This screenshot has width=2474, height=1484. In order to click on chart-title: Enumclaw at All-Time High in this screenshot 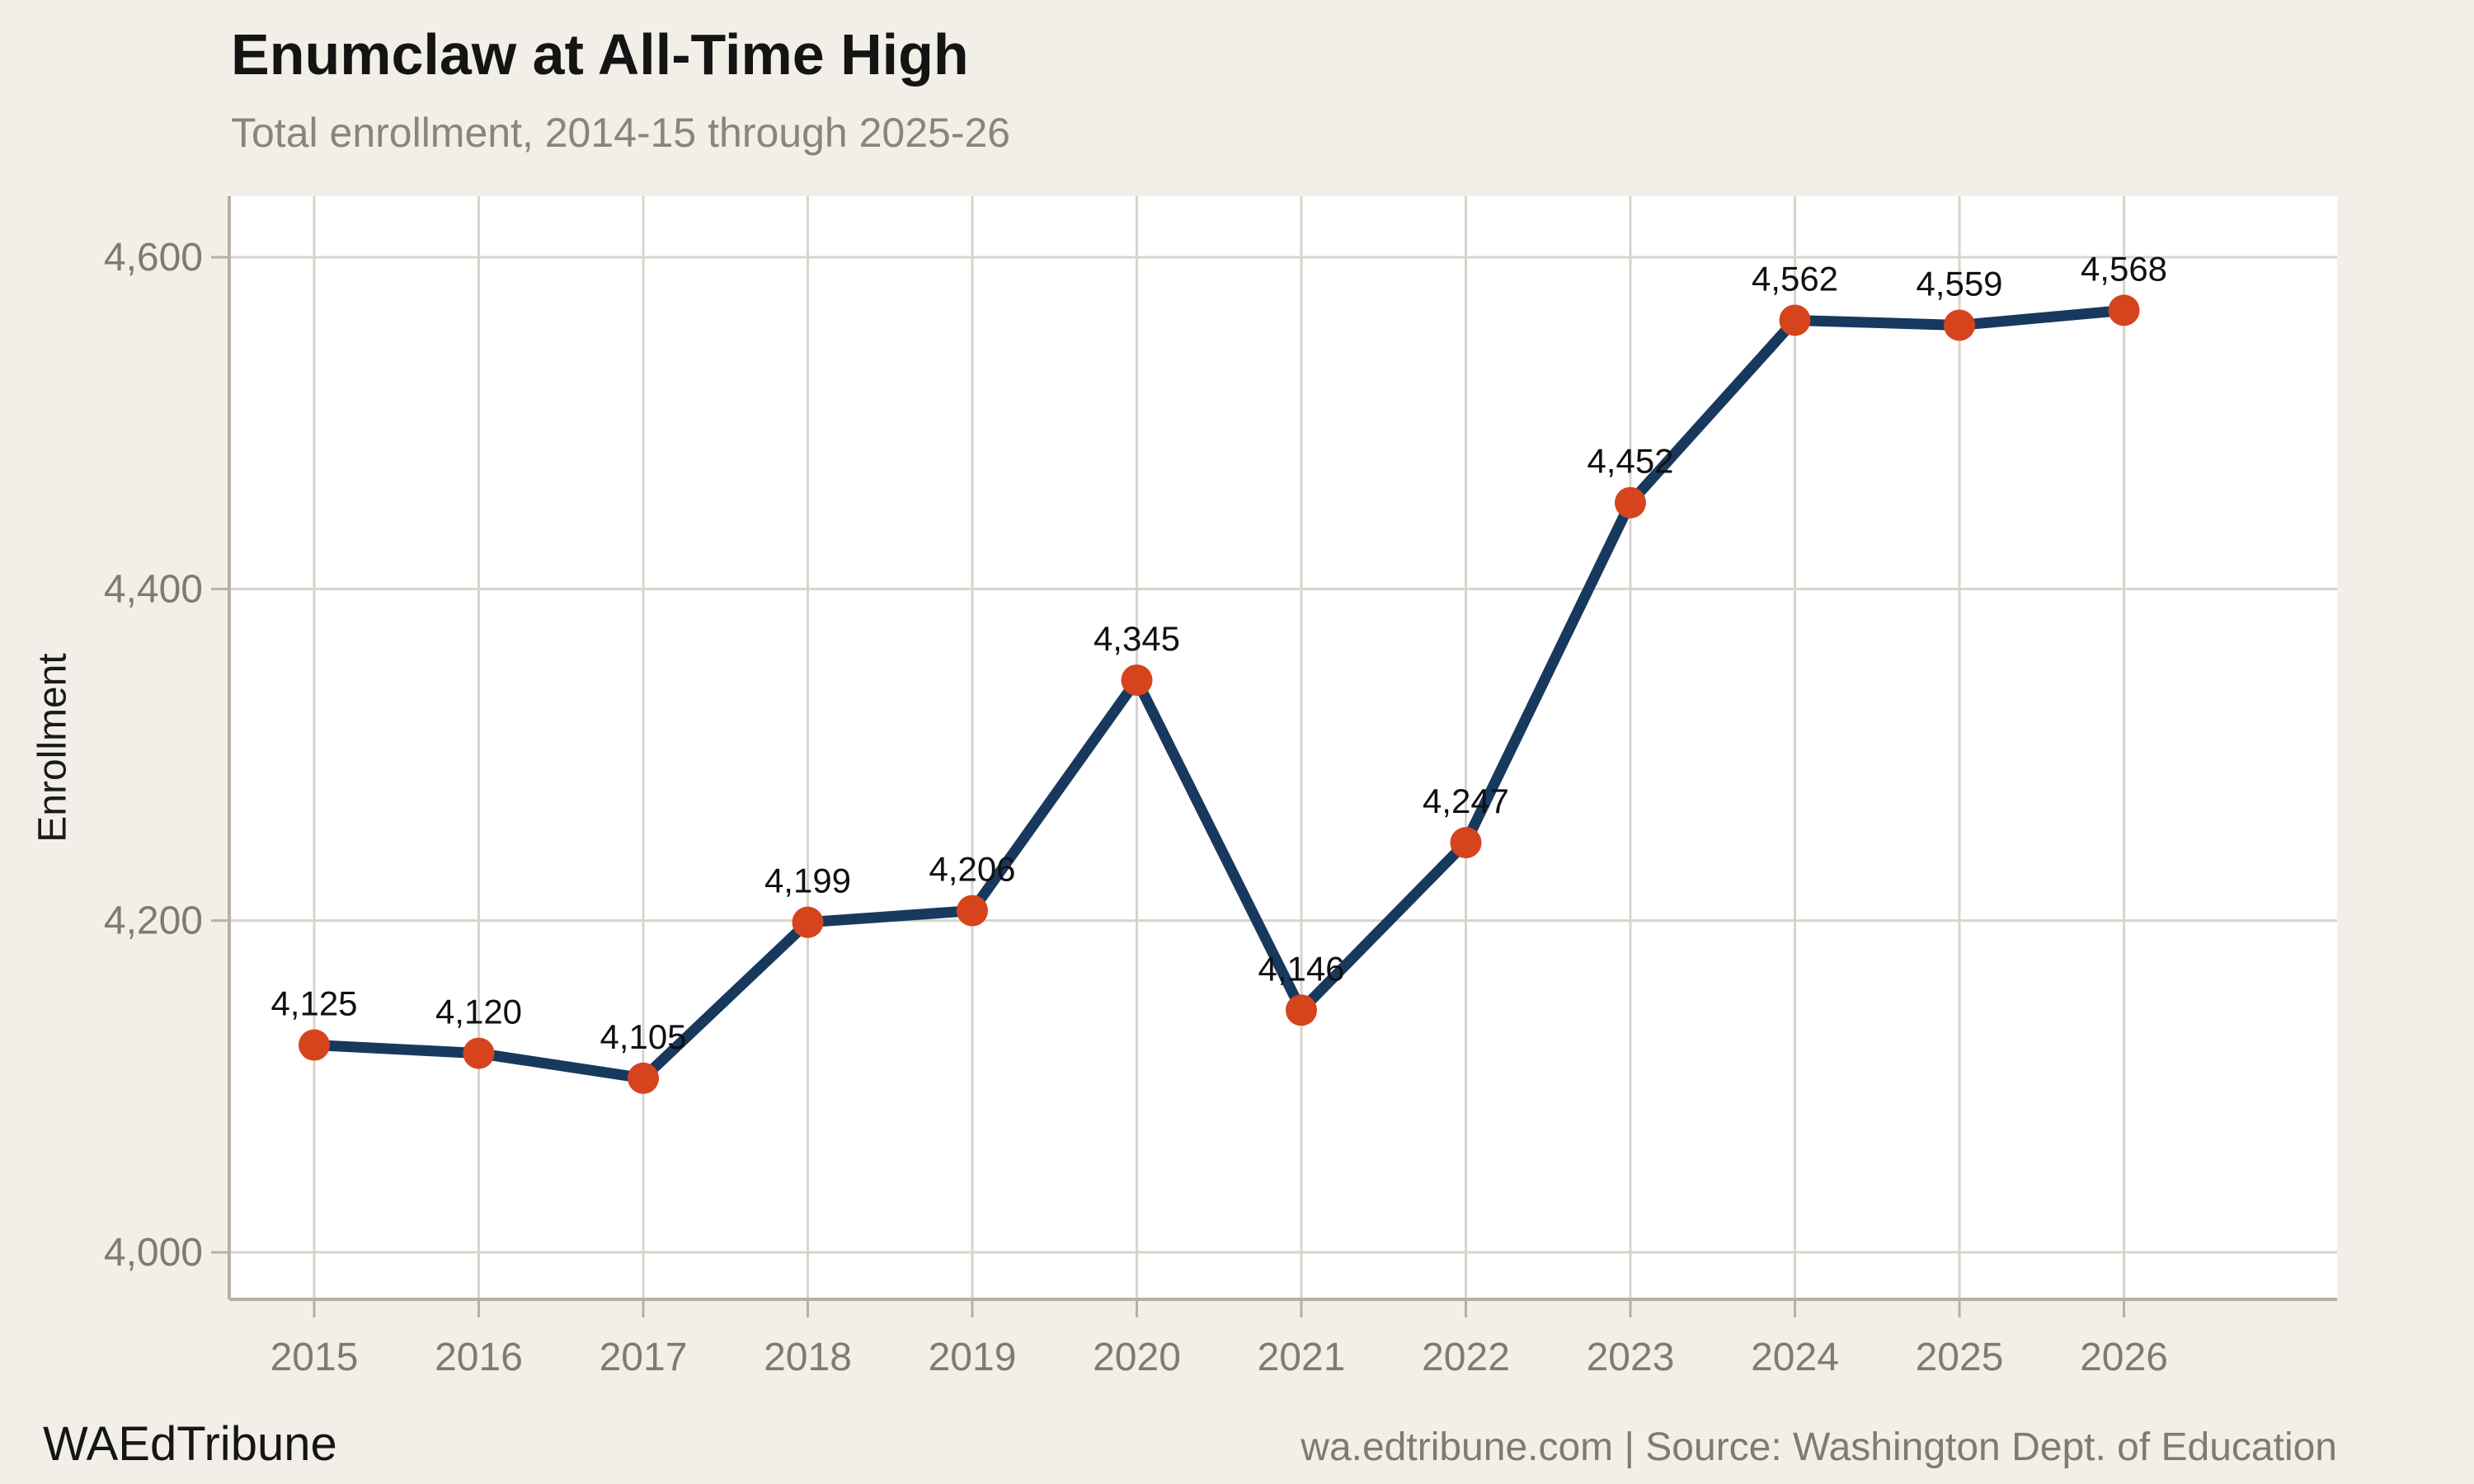, I will do `click(600, 54)`.